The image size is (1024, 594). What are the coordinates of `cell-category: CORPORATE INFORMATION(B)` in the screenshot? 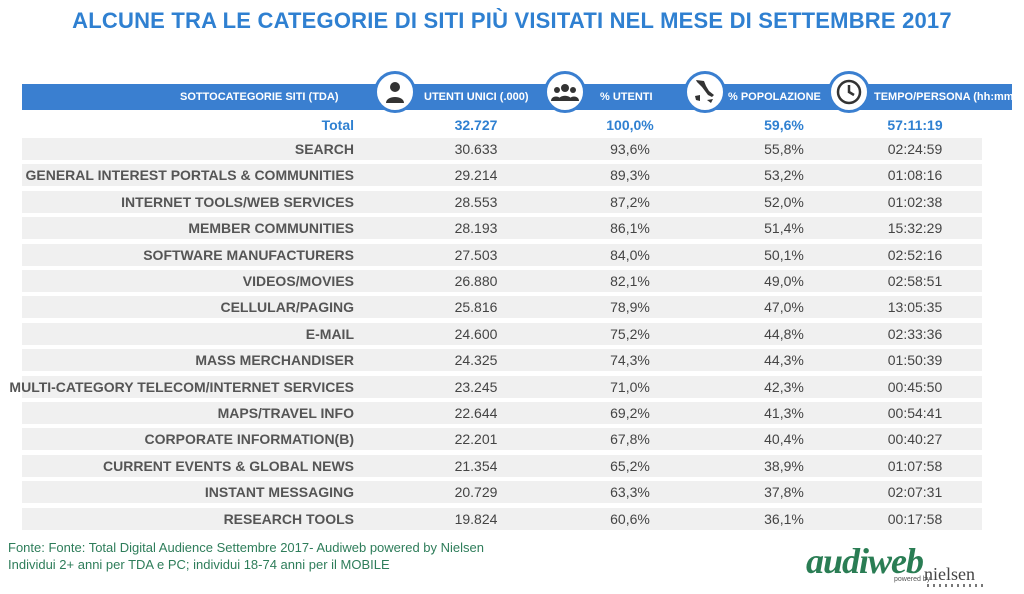 It's located at (249, 439).